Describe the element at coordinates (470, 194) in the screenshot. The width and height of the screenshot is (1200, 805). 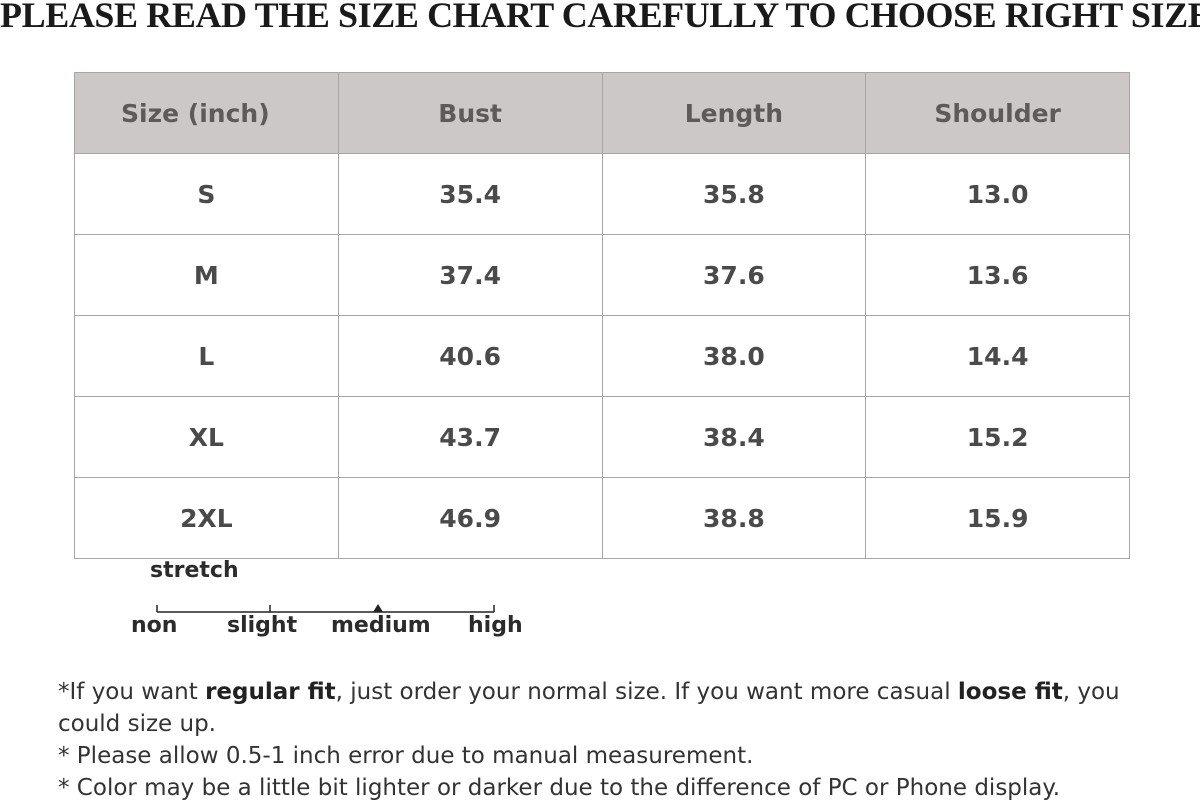
I see `bust-cell: 35.4` at that location.